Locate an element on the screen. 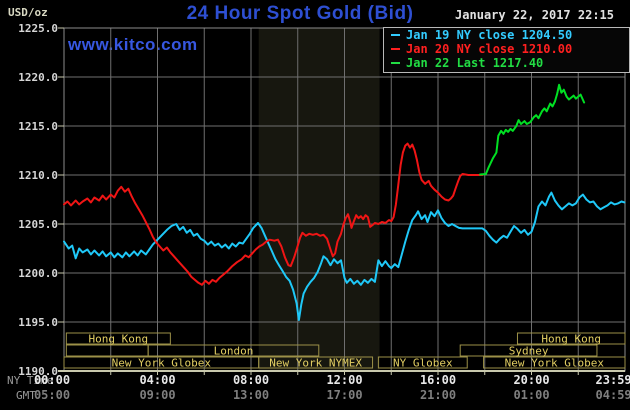  x-tick-label-ny: 16:00 is located at coordinates (438, 380).